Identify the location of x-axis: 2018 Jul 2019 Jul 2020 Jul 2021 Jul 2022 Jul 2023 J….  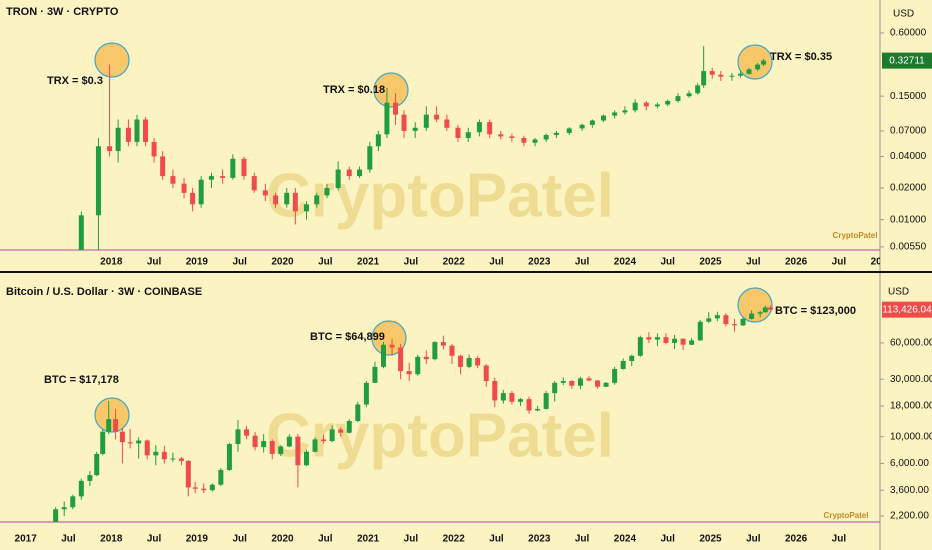
(490, 262).